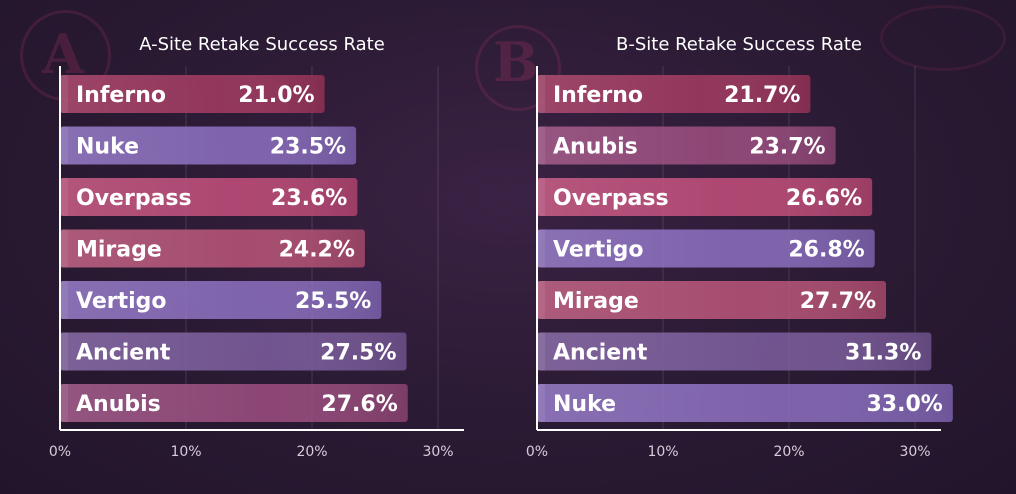  Describe the element at coordinates (311, 452) in the screenshot. I see `a-site-x-tick-label: 20%` at that location.